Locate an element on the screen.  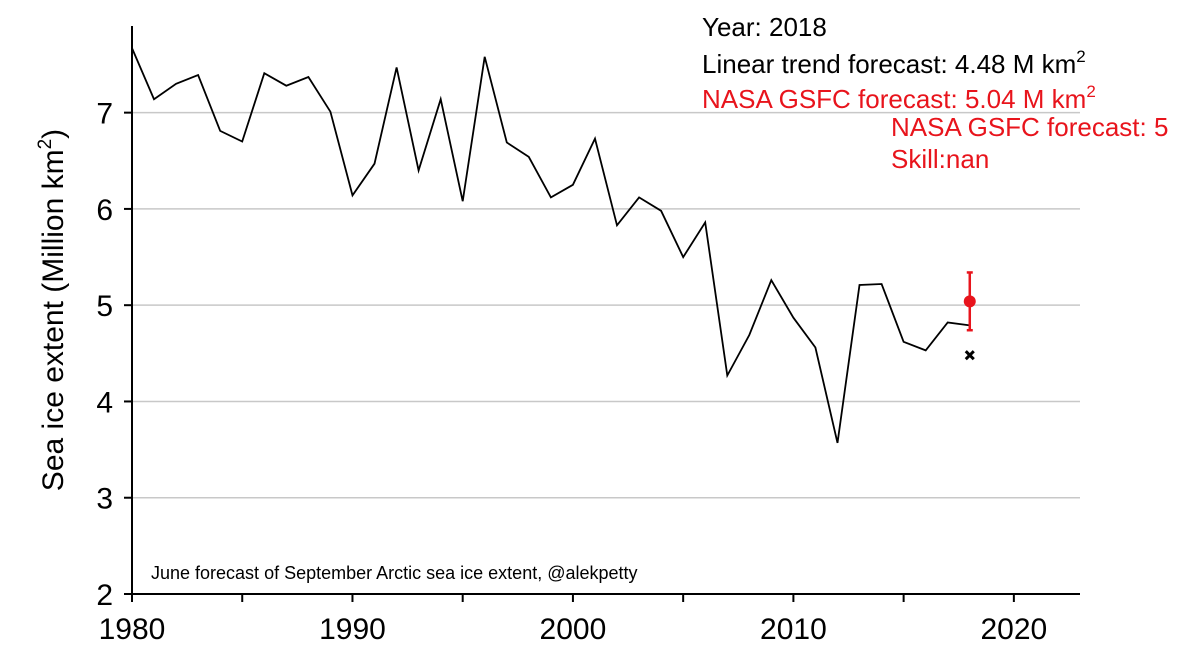
linear-forecast-marker is located at coordinates (969, 355).